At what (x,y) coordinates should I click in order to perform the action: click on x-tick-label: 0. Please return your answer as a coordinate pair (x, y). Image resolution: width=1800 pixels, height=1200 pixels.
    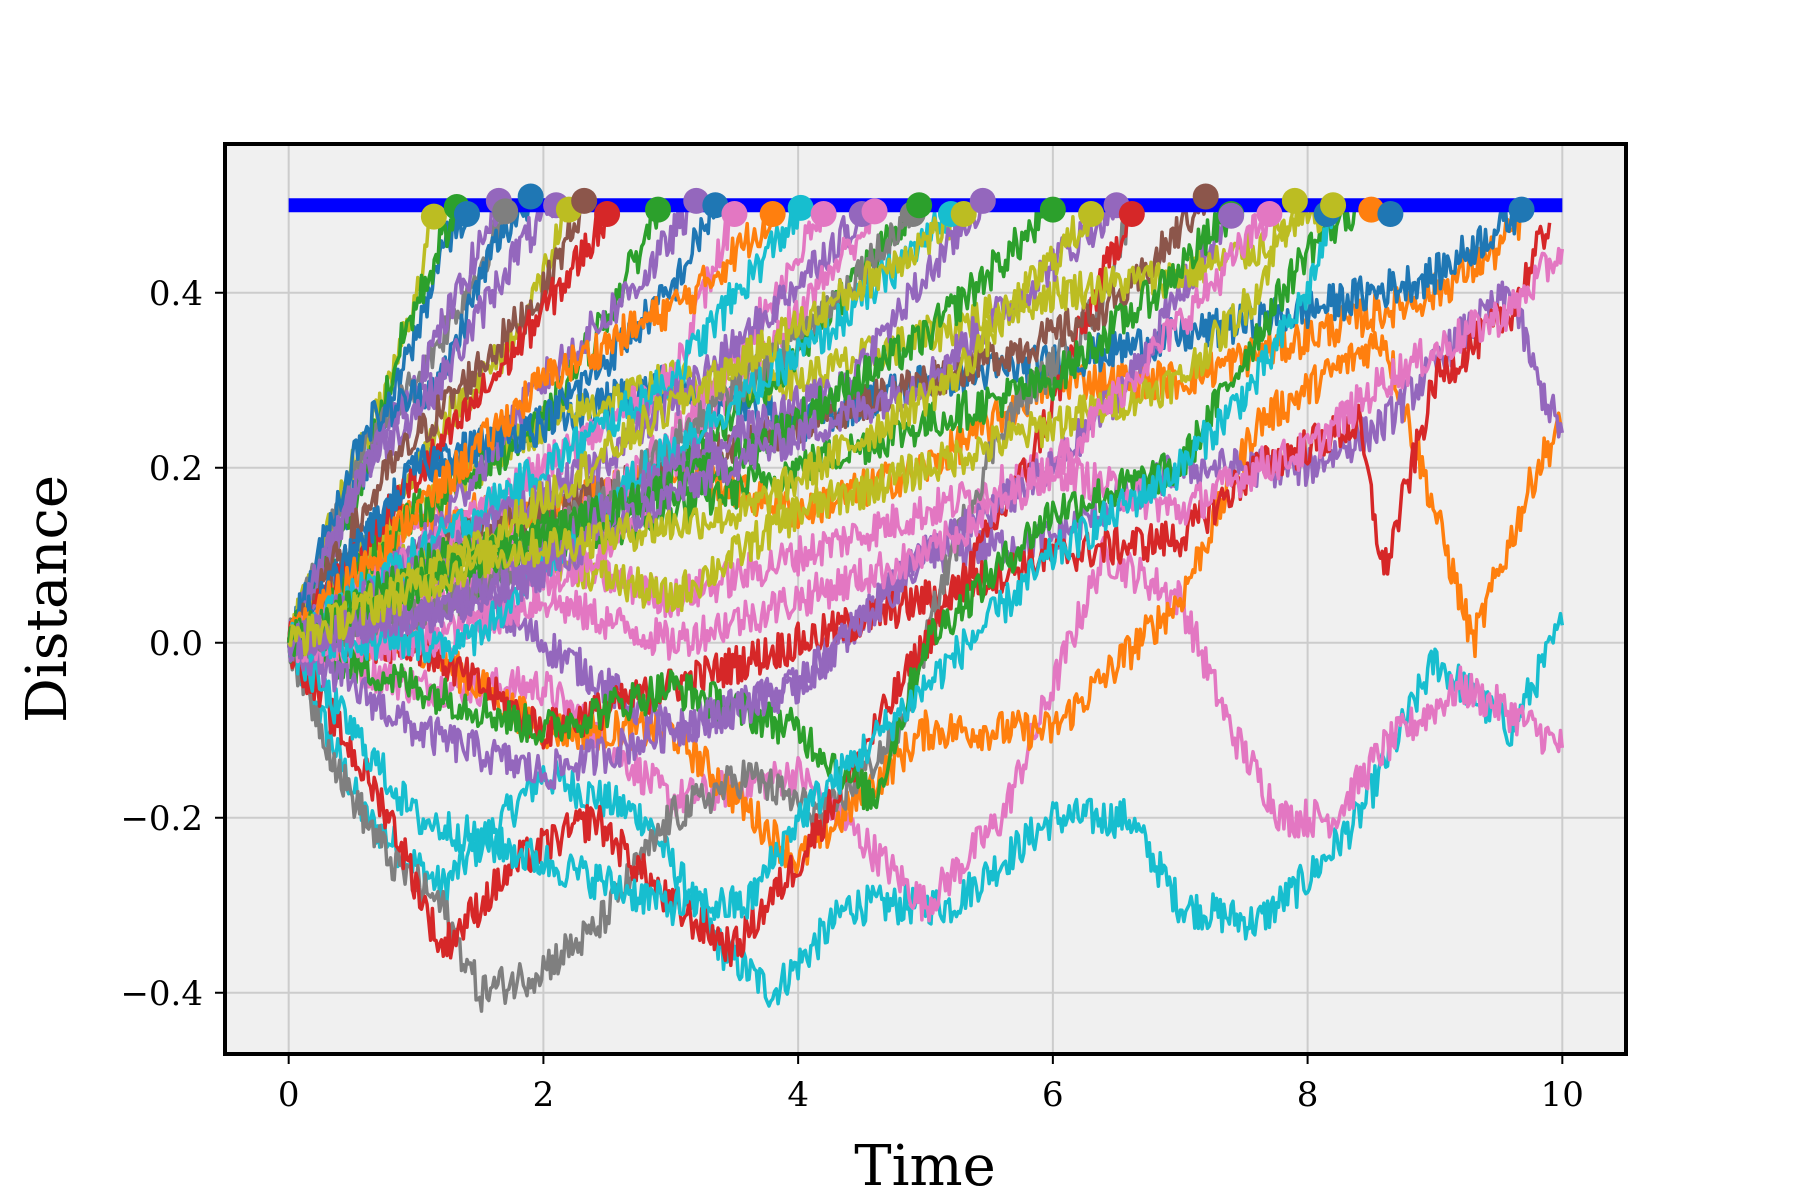
    Looking at the image, I should click on (289, 1095).